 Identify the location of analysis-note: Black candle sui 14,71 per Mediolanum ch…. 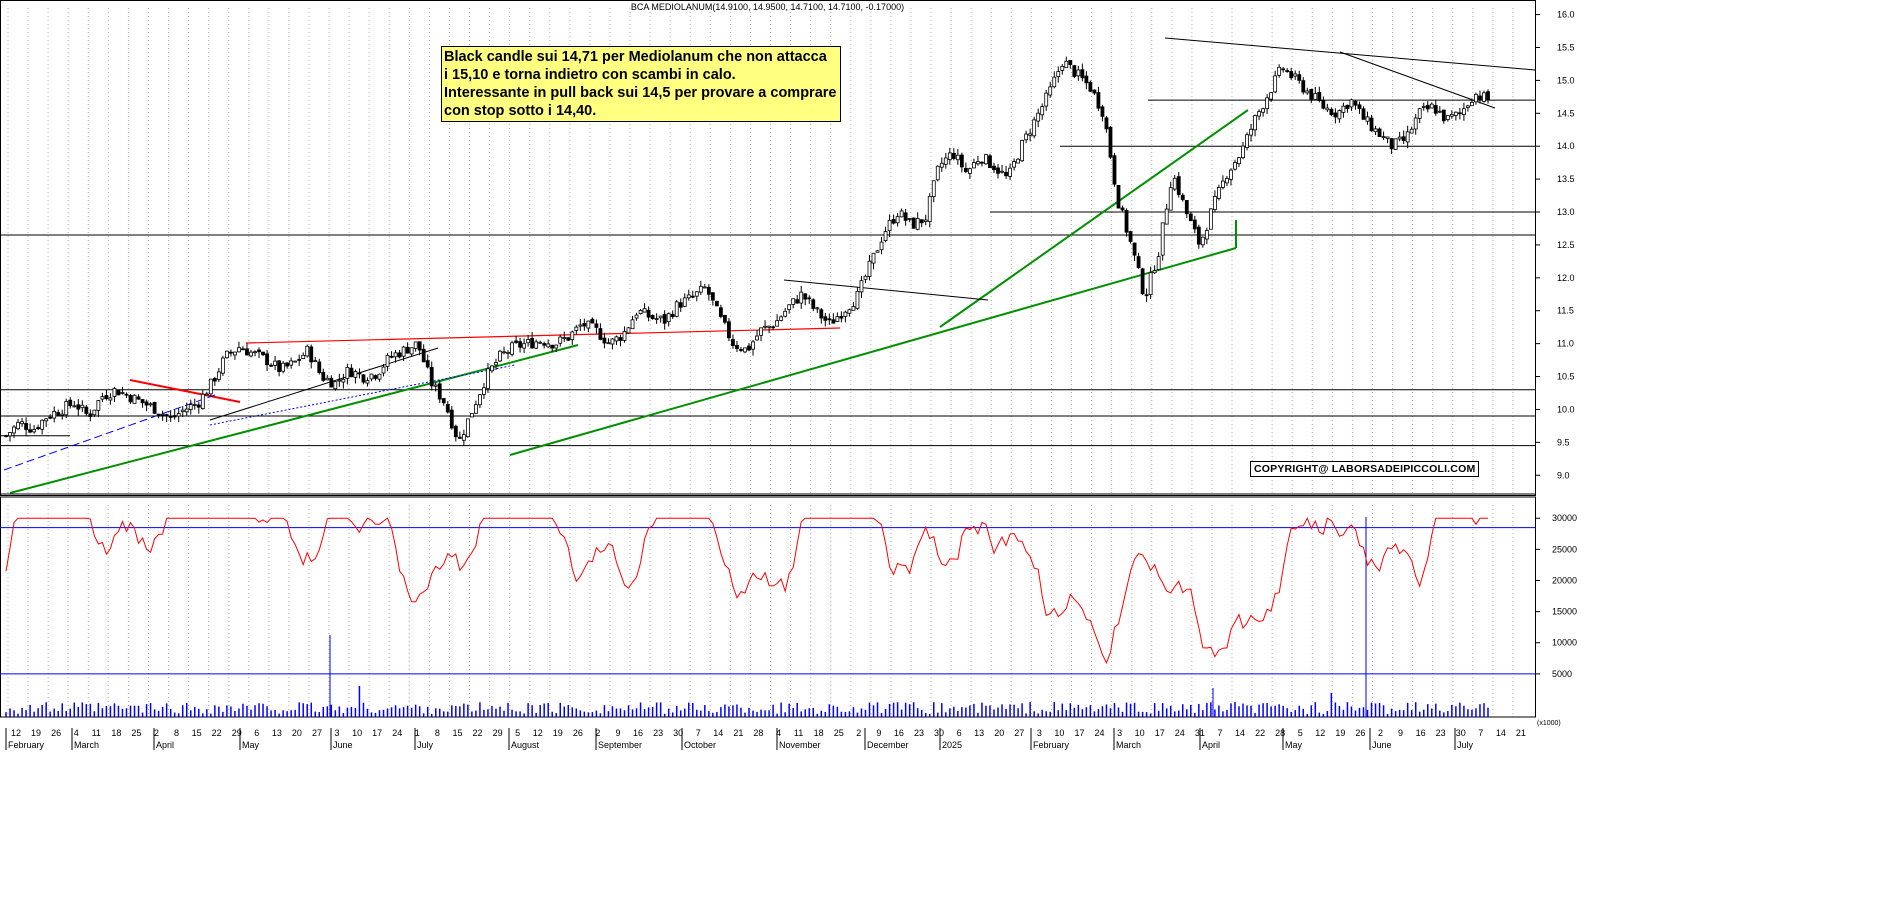
(641, 84).